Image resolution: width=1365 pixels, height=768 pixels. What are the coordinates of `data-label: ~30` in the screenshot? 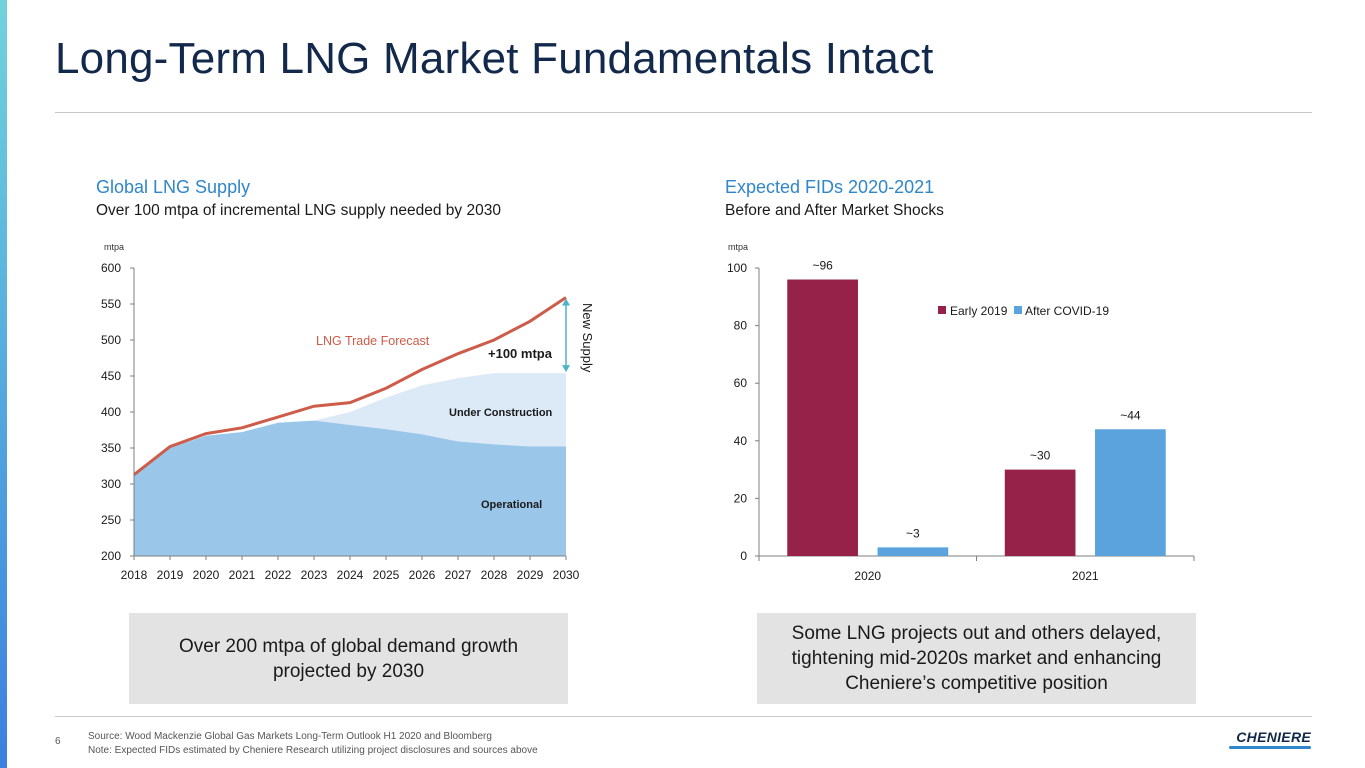 It's located at (1040, 456).